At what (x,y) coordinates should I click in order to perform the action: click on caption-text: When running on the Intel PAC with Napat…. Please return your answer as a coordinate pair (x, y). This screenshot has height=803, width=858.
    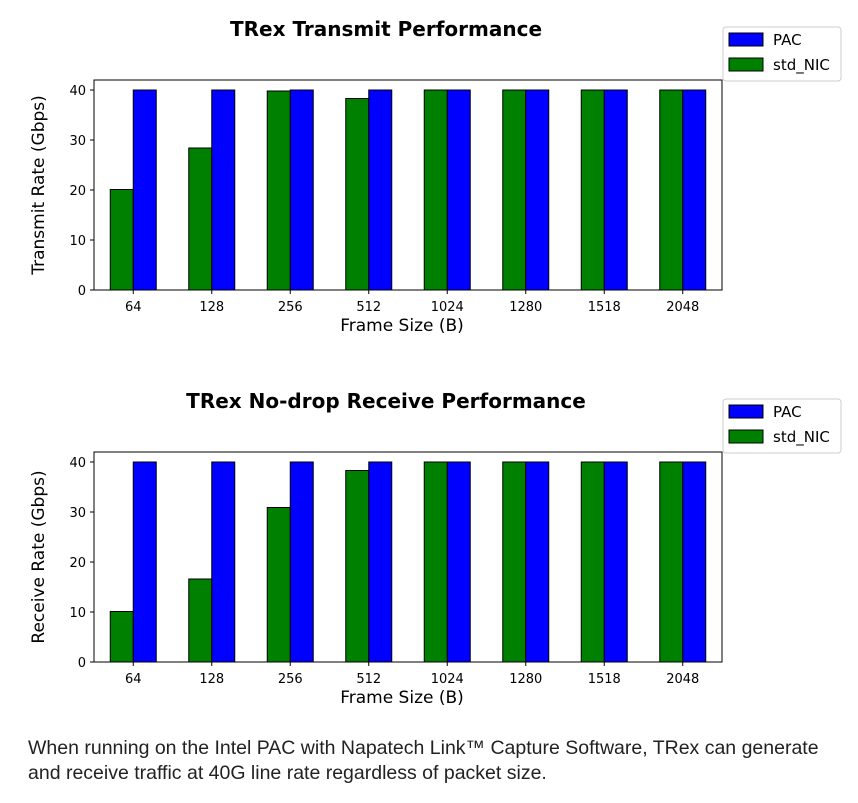
    Looking at the image, I should click on (423, 760).